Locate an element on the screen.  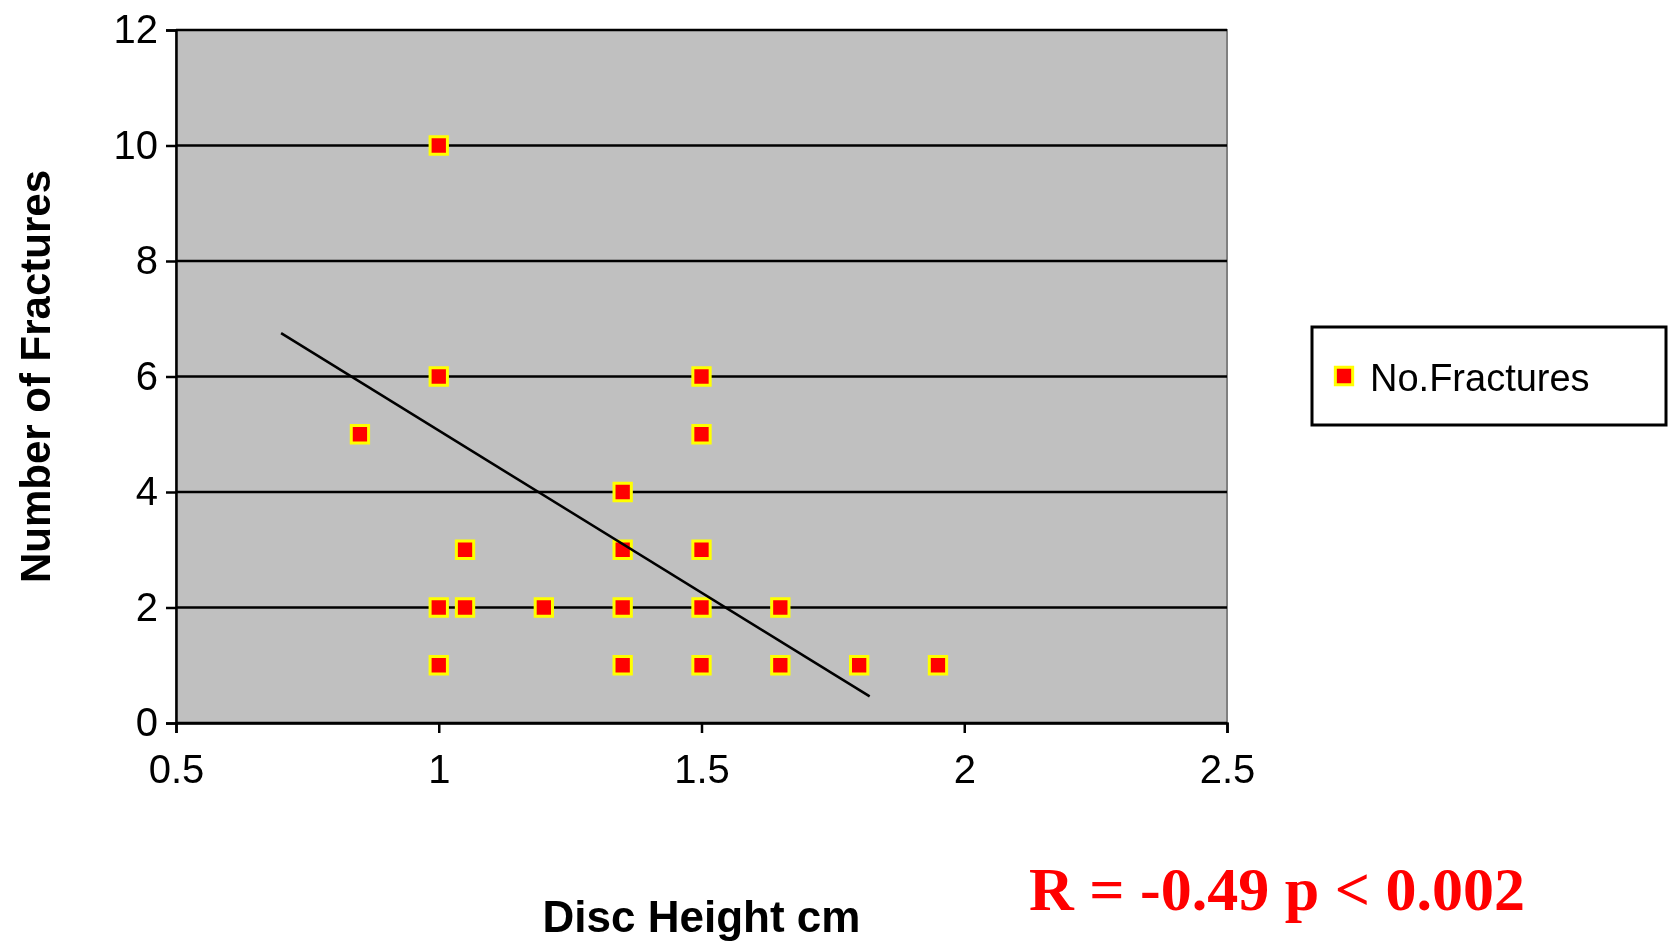
x-axis-title: Disc Height cm is located at coordinates (701, 916).